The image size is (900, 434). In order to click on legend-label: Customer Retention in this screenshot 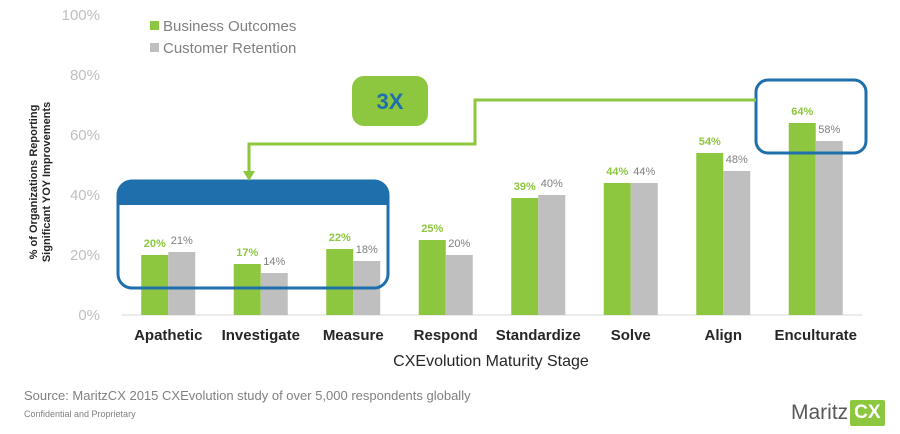, I will do `click(229, 48)`.